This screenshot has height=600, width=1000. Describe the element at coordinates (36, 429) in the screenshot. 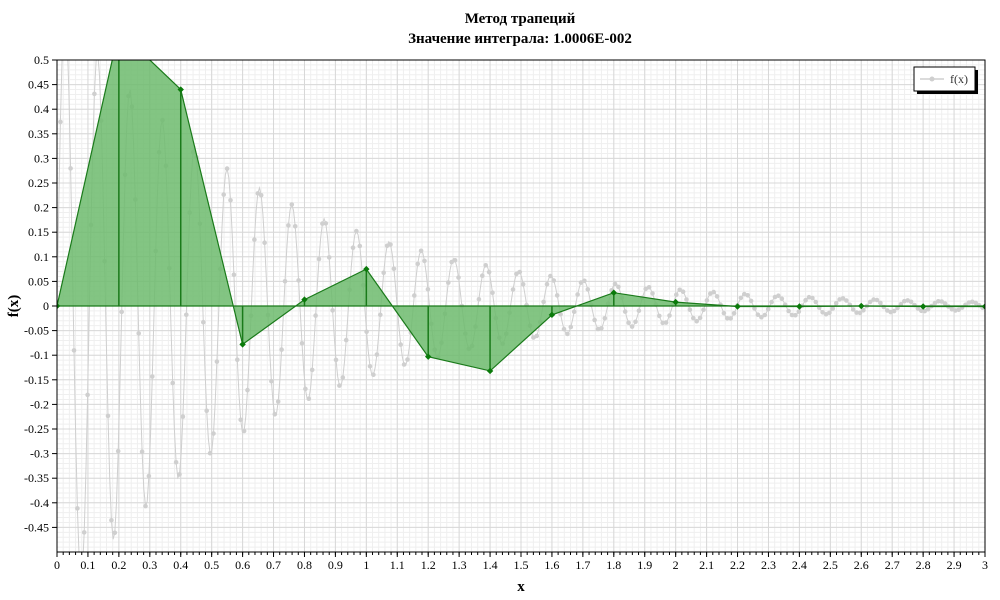

I see `y-tick-label: -0.25` at that location.